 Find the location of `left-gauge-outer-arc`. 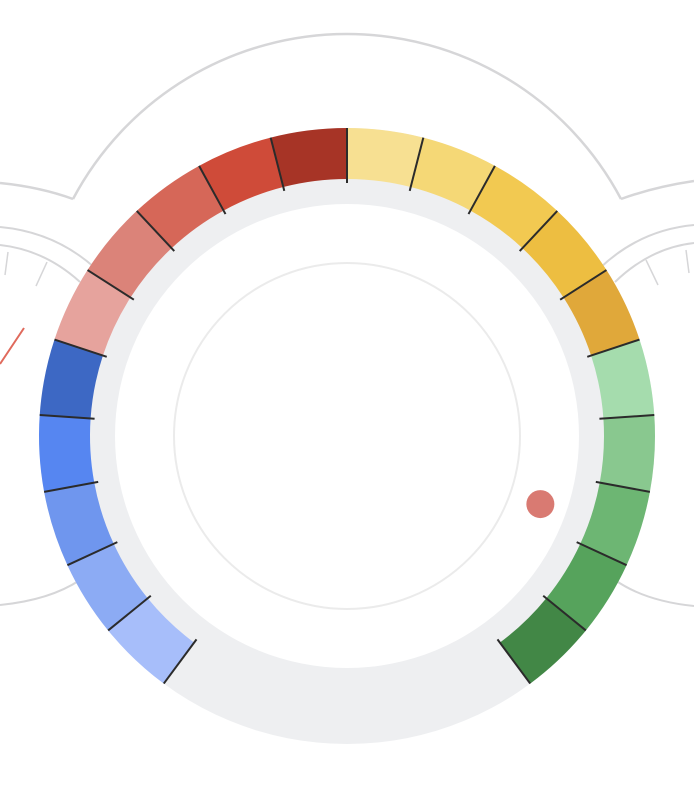

left-gauge-outer-arc is located at coordinates (48, 247).